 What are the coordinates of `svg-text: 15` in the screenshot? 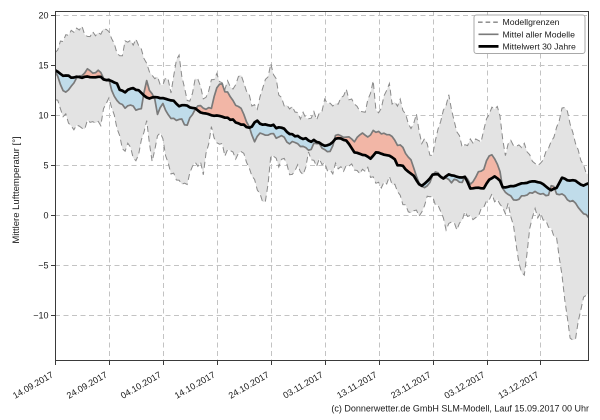 It's located at (43, 66).